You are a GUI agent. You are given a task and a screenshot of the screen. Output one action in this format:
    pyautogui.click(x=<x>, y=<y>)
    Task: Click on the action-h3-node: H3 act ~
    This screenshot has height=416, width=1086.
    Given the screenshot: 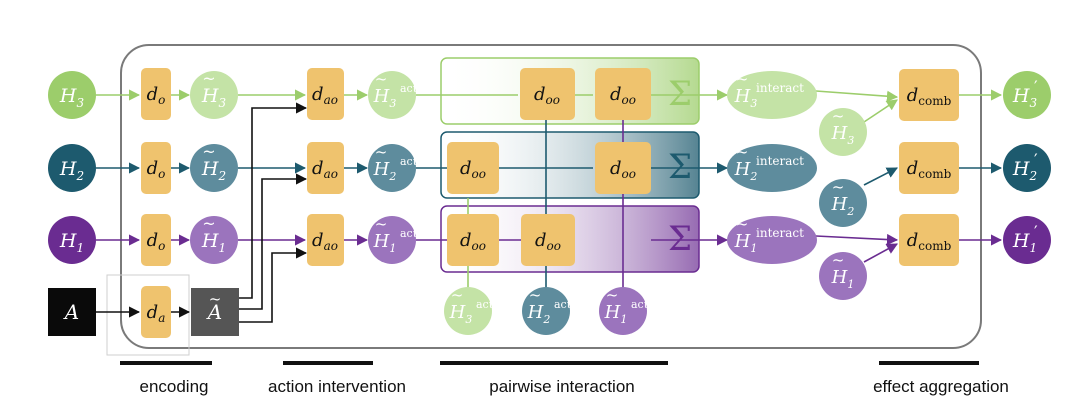 What is the action you would take?
    pyautogui.click(x=393, y=94)
    